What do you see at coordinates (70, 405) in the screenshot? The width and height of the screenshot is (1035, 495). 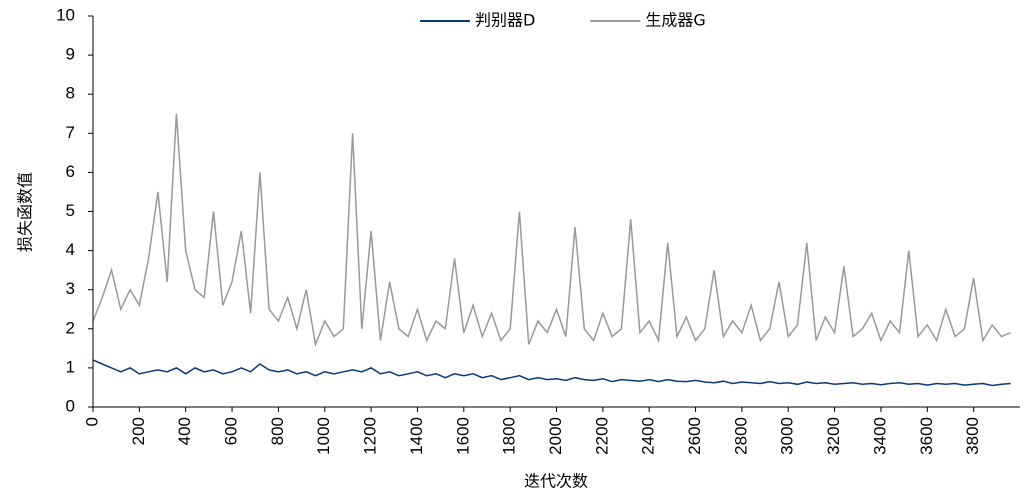 I see `y-tick-label: 0` at bounding box center [70, 405].